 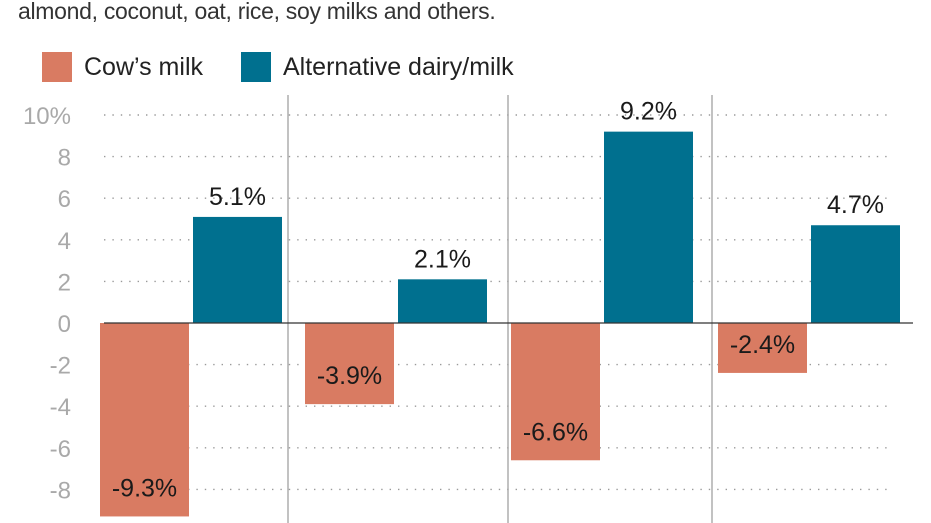 What do you see at coordinates (144, 488) in the screenshot?
I see `data-label: -9.3%` at bounding box center [144, 488].